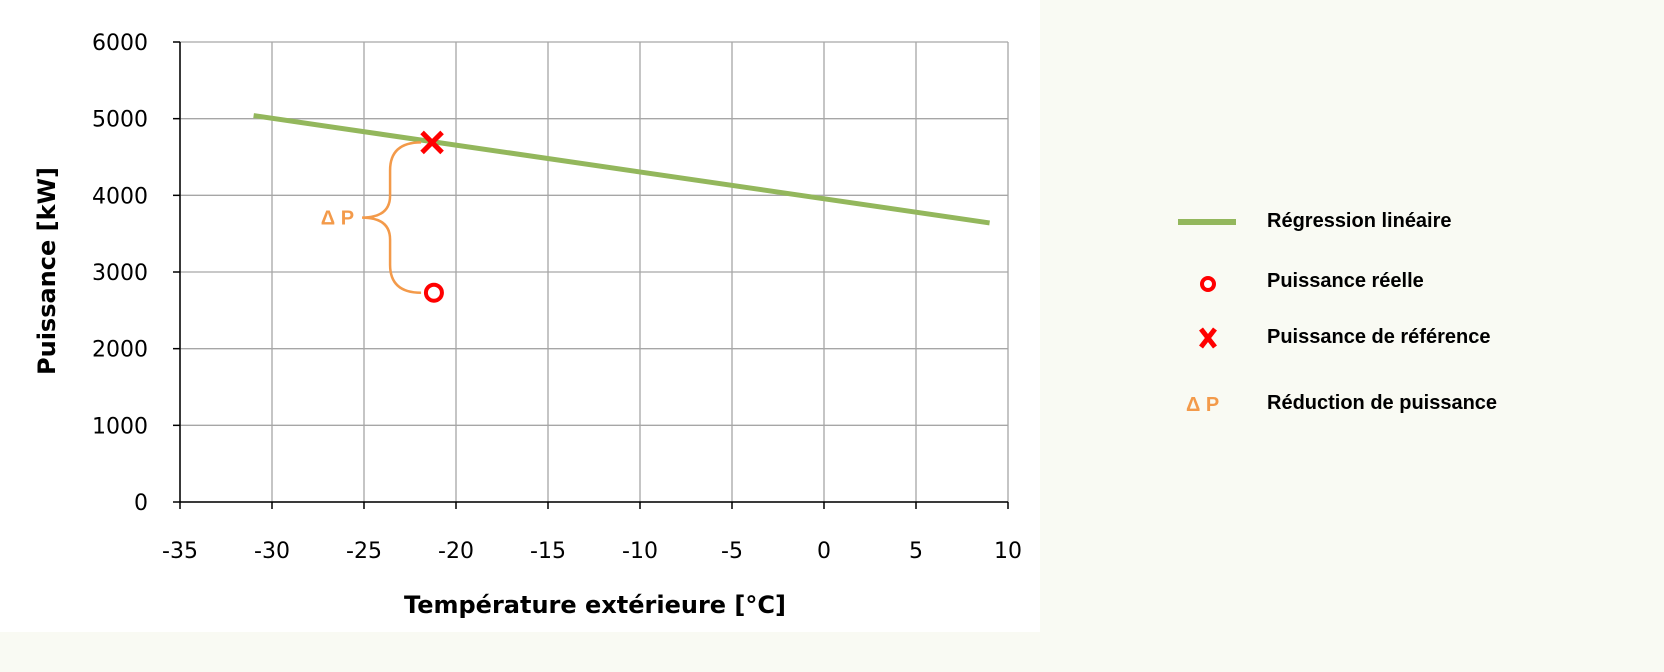  What do you see at coordinates (640, 551) in the screenshot?
I see `x-tick-label: -10` at bounding box center [640, 551].